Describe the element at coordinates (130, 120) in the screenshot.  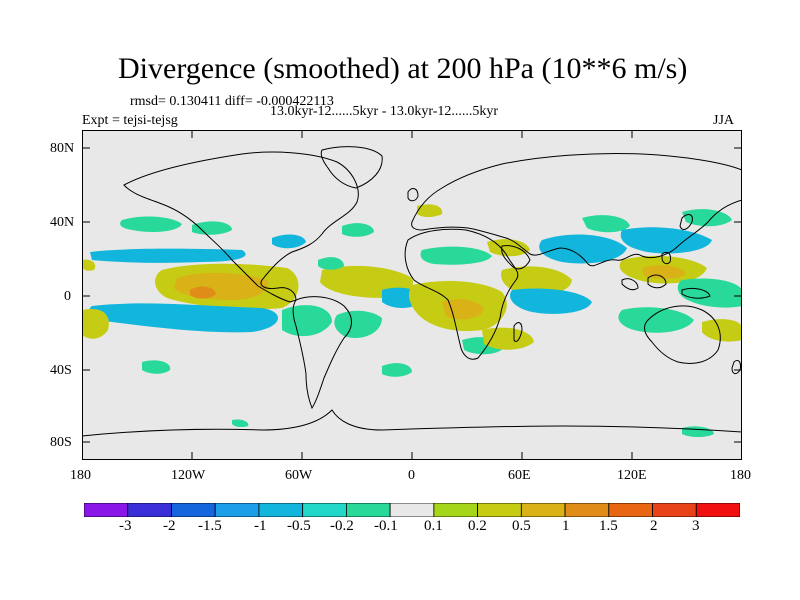
I see `experiment-text: Expt = tejsi-tejsg` at that location.